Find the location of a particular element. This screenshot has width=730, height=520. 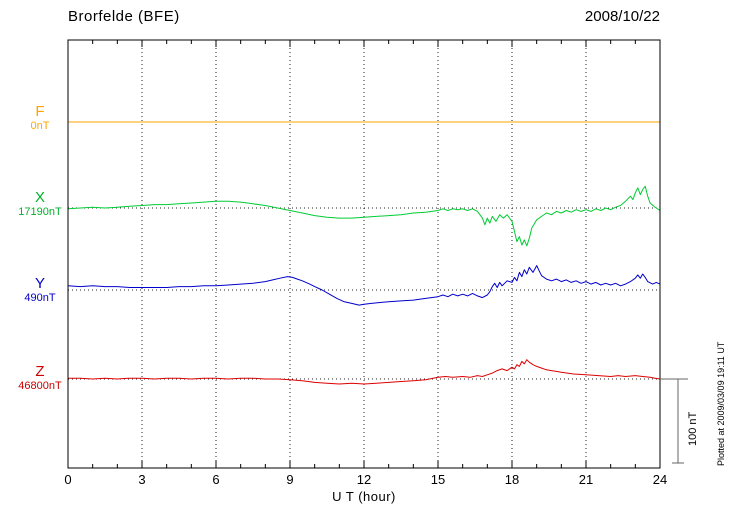

station-title: Brorfelde (BFE) is located at coordinates (124, 16).